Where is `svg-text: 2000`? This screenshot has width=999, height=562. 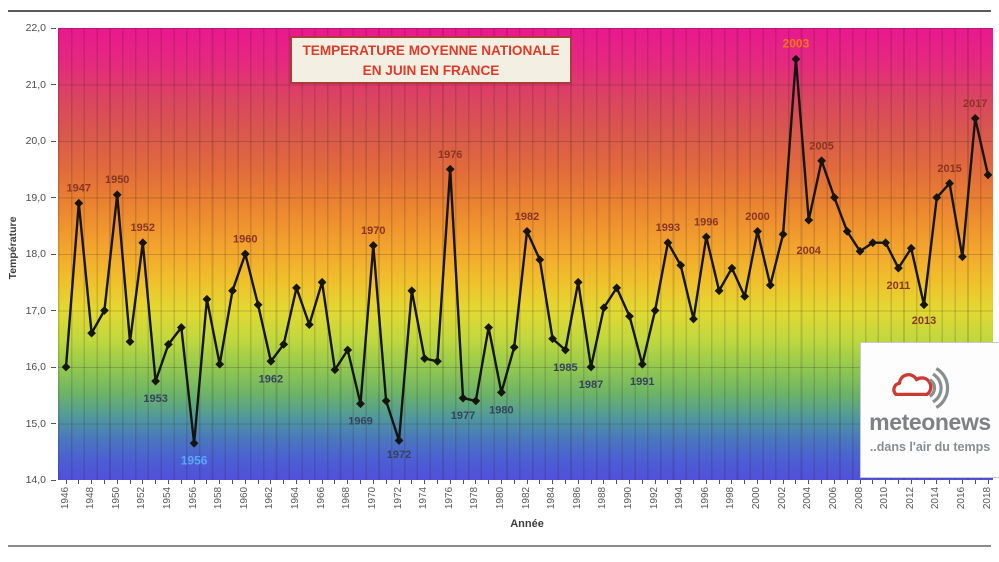 svg-text: 2000 is located at coordinates (757, 217).